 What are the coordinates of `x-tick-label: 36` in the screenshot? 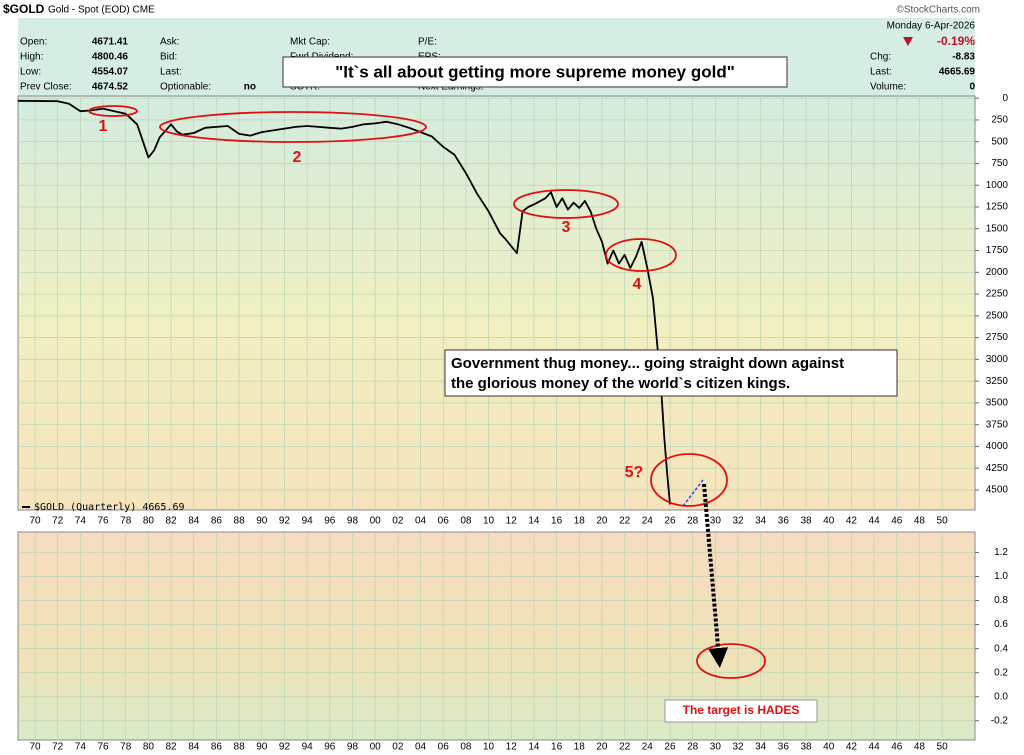 It's located at (784, 521).